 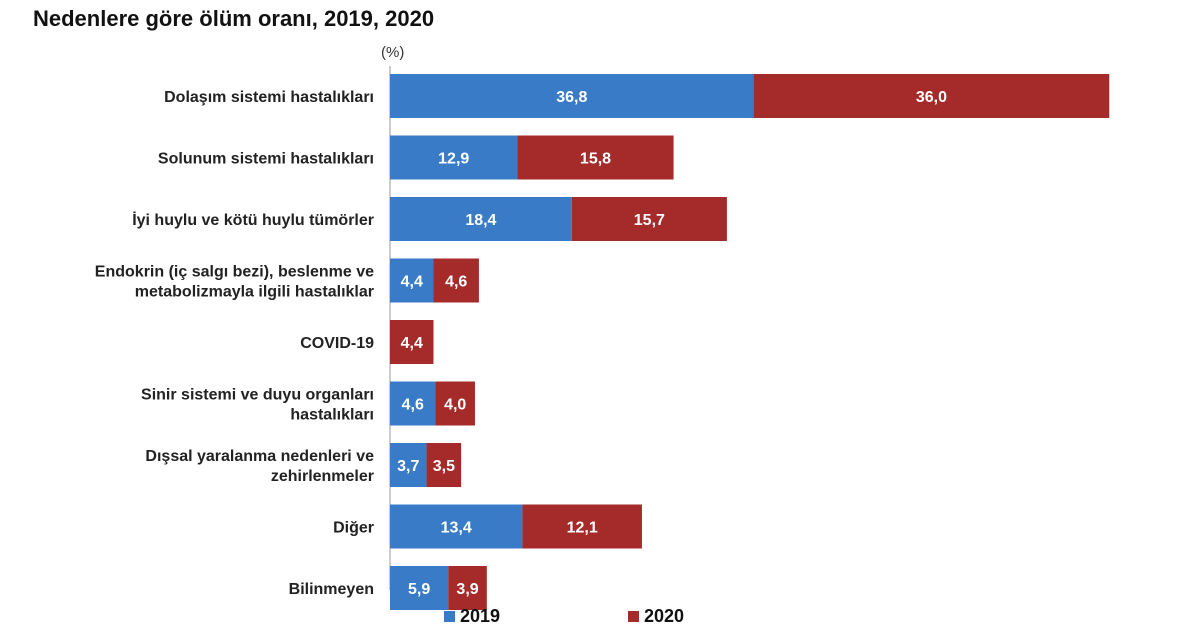 What do you see at coordinates (234, 18) in the screenshot?
I see `chart-title: Nedenlere göre ölüm oranı, 2019, 2020` at bounding box center [234, 18].